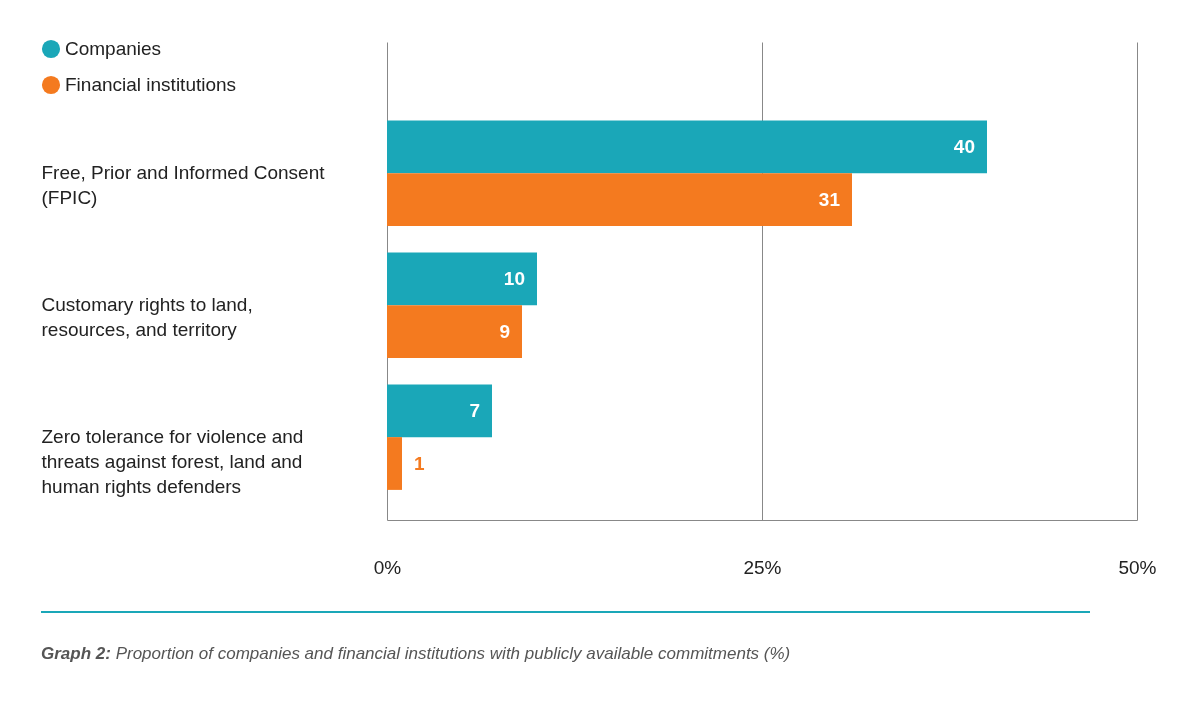 Image resolution: width=1200 pixels, height=709 pixels. I want to click on x-tick-label: 0%, so click(387, 567).